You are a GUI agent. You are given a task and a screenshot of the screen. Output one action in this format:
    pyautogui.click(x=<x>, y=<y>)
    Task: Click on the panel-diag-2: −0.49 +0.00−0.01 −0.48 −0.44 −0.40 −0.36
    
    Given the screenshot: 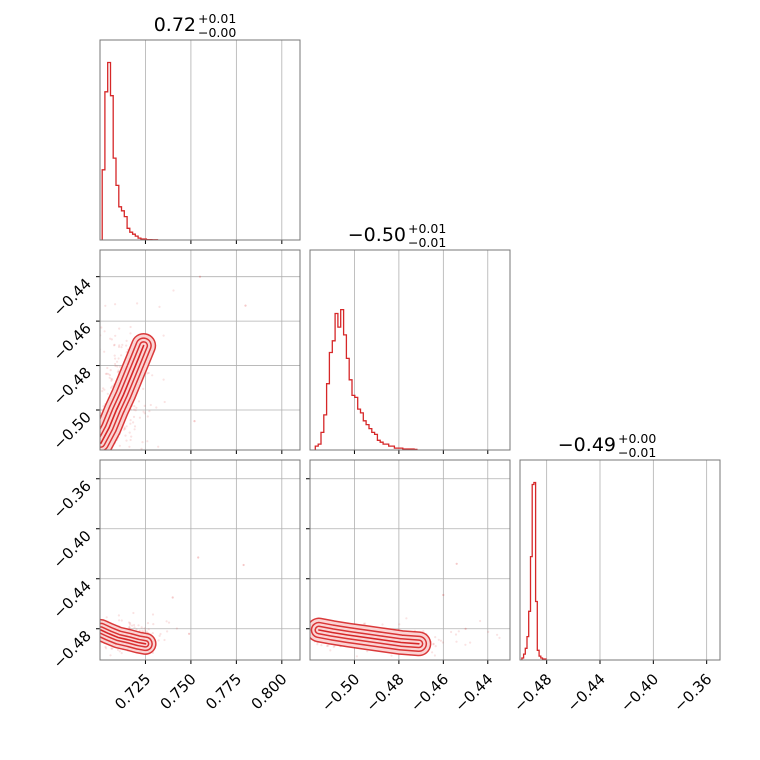 What is the action you would take?
    pyautogui.click(x=615, y=573)
    